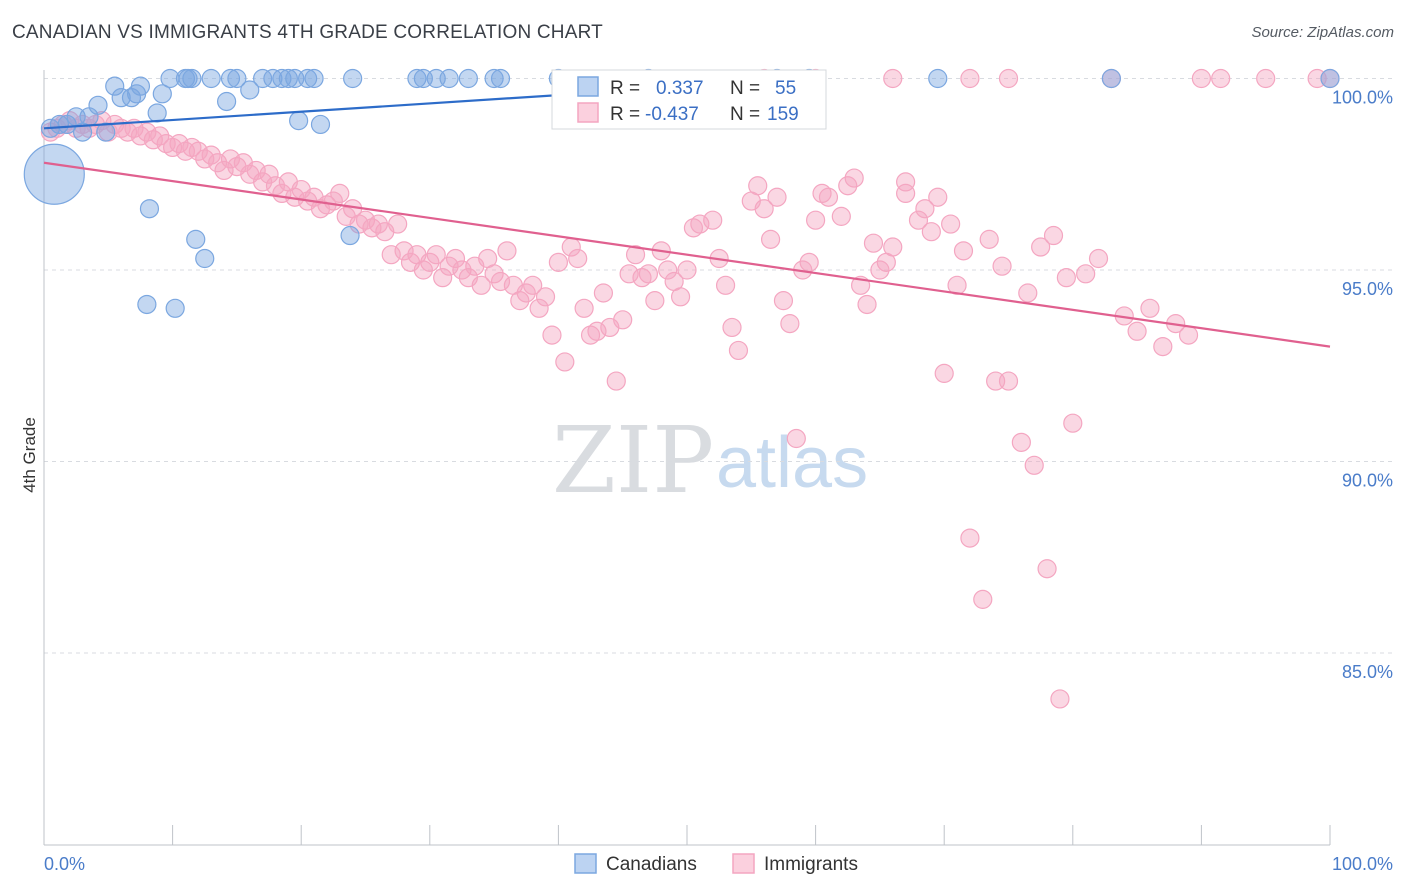 This screenshot has width=1406, height=892. I want to click on y-tick-label: 85.0%, so click(1367, 672).